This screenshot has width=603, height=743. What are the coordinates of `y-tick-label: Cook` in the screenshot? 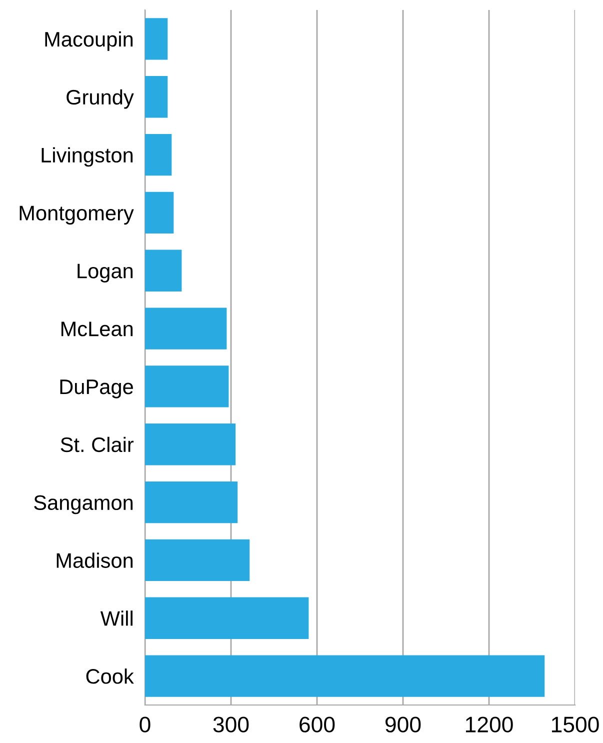 It's located at (110, 676).